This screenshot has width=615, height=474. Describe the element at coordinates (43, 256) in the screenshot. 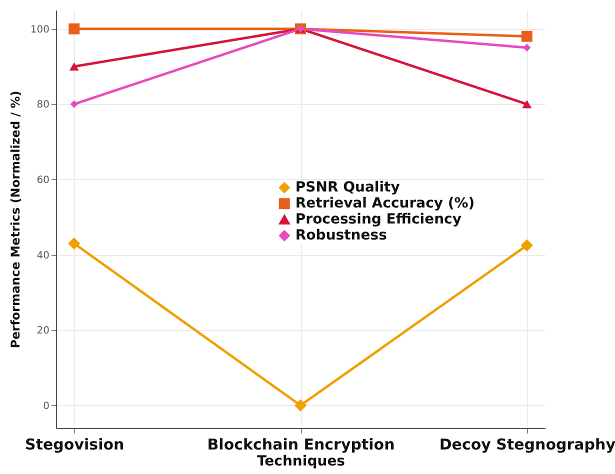

I see `y-tick-label: 40` at that location.